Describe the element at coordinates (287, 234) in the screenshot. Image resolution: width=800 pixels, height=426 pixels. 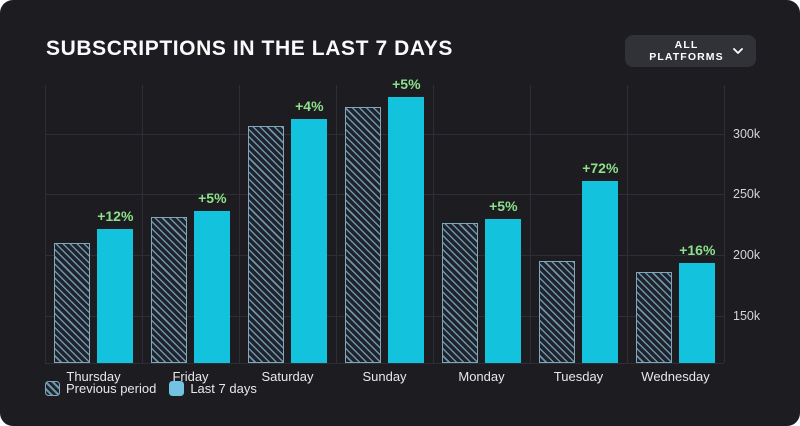
I see `bar-group: +4% Saturday` at that location.